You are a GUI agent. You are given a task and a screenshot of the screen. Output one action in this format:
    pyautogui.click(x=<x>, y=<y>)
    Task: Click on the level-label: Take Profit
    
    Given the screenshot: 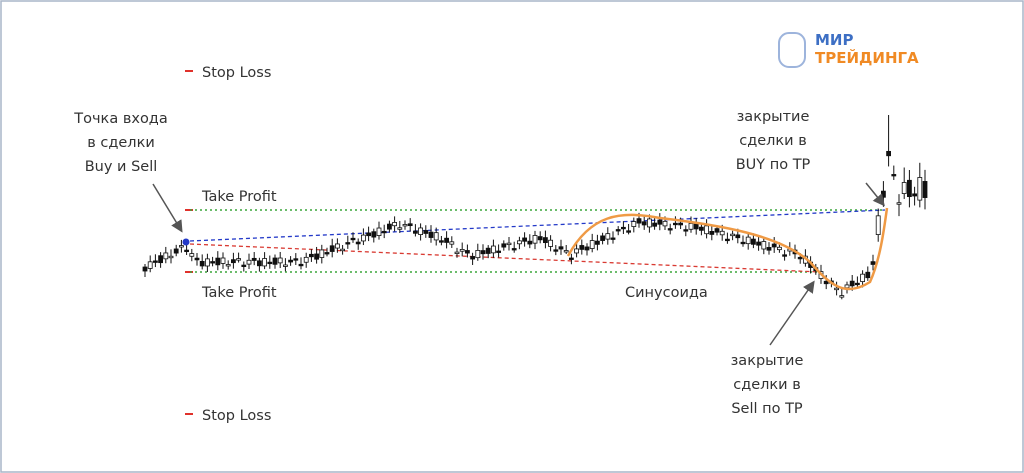 What is the action you would take?
    pyautogui.click(x=239, y=197)
    